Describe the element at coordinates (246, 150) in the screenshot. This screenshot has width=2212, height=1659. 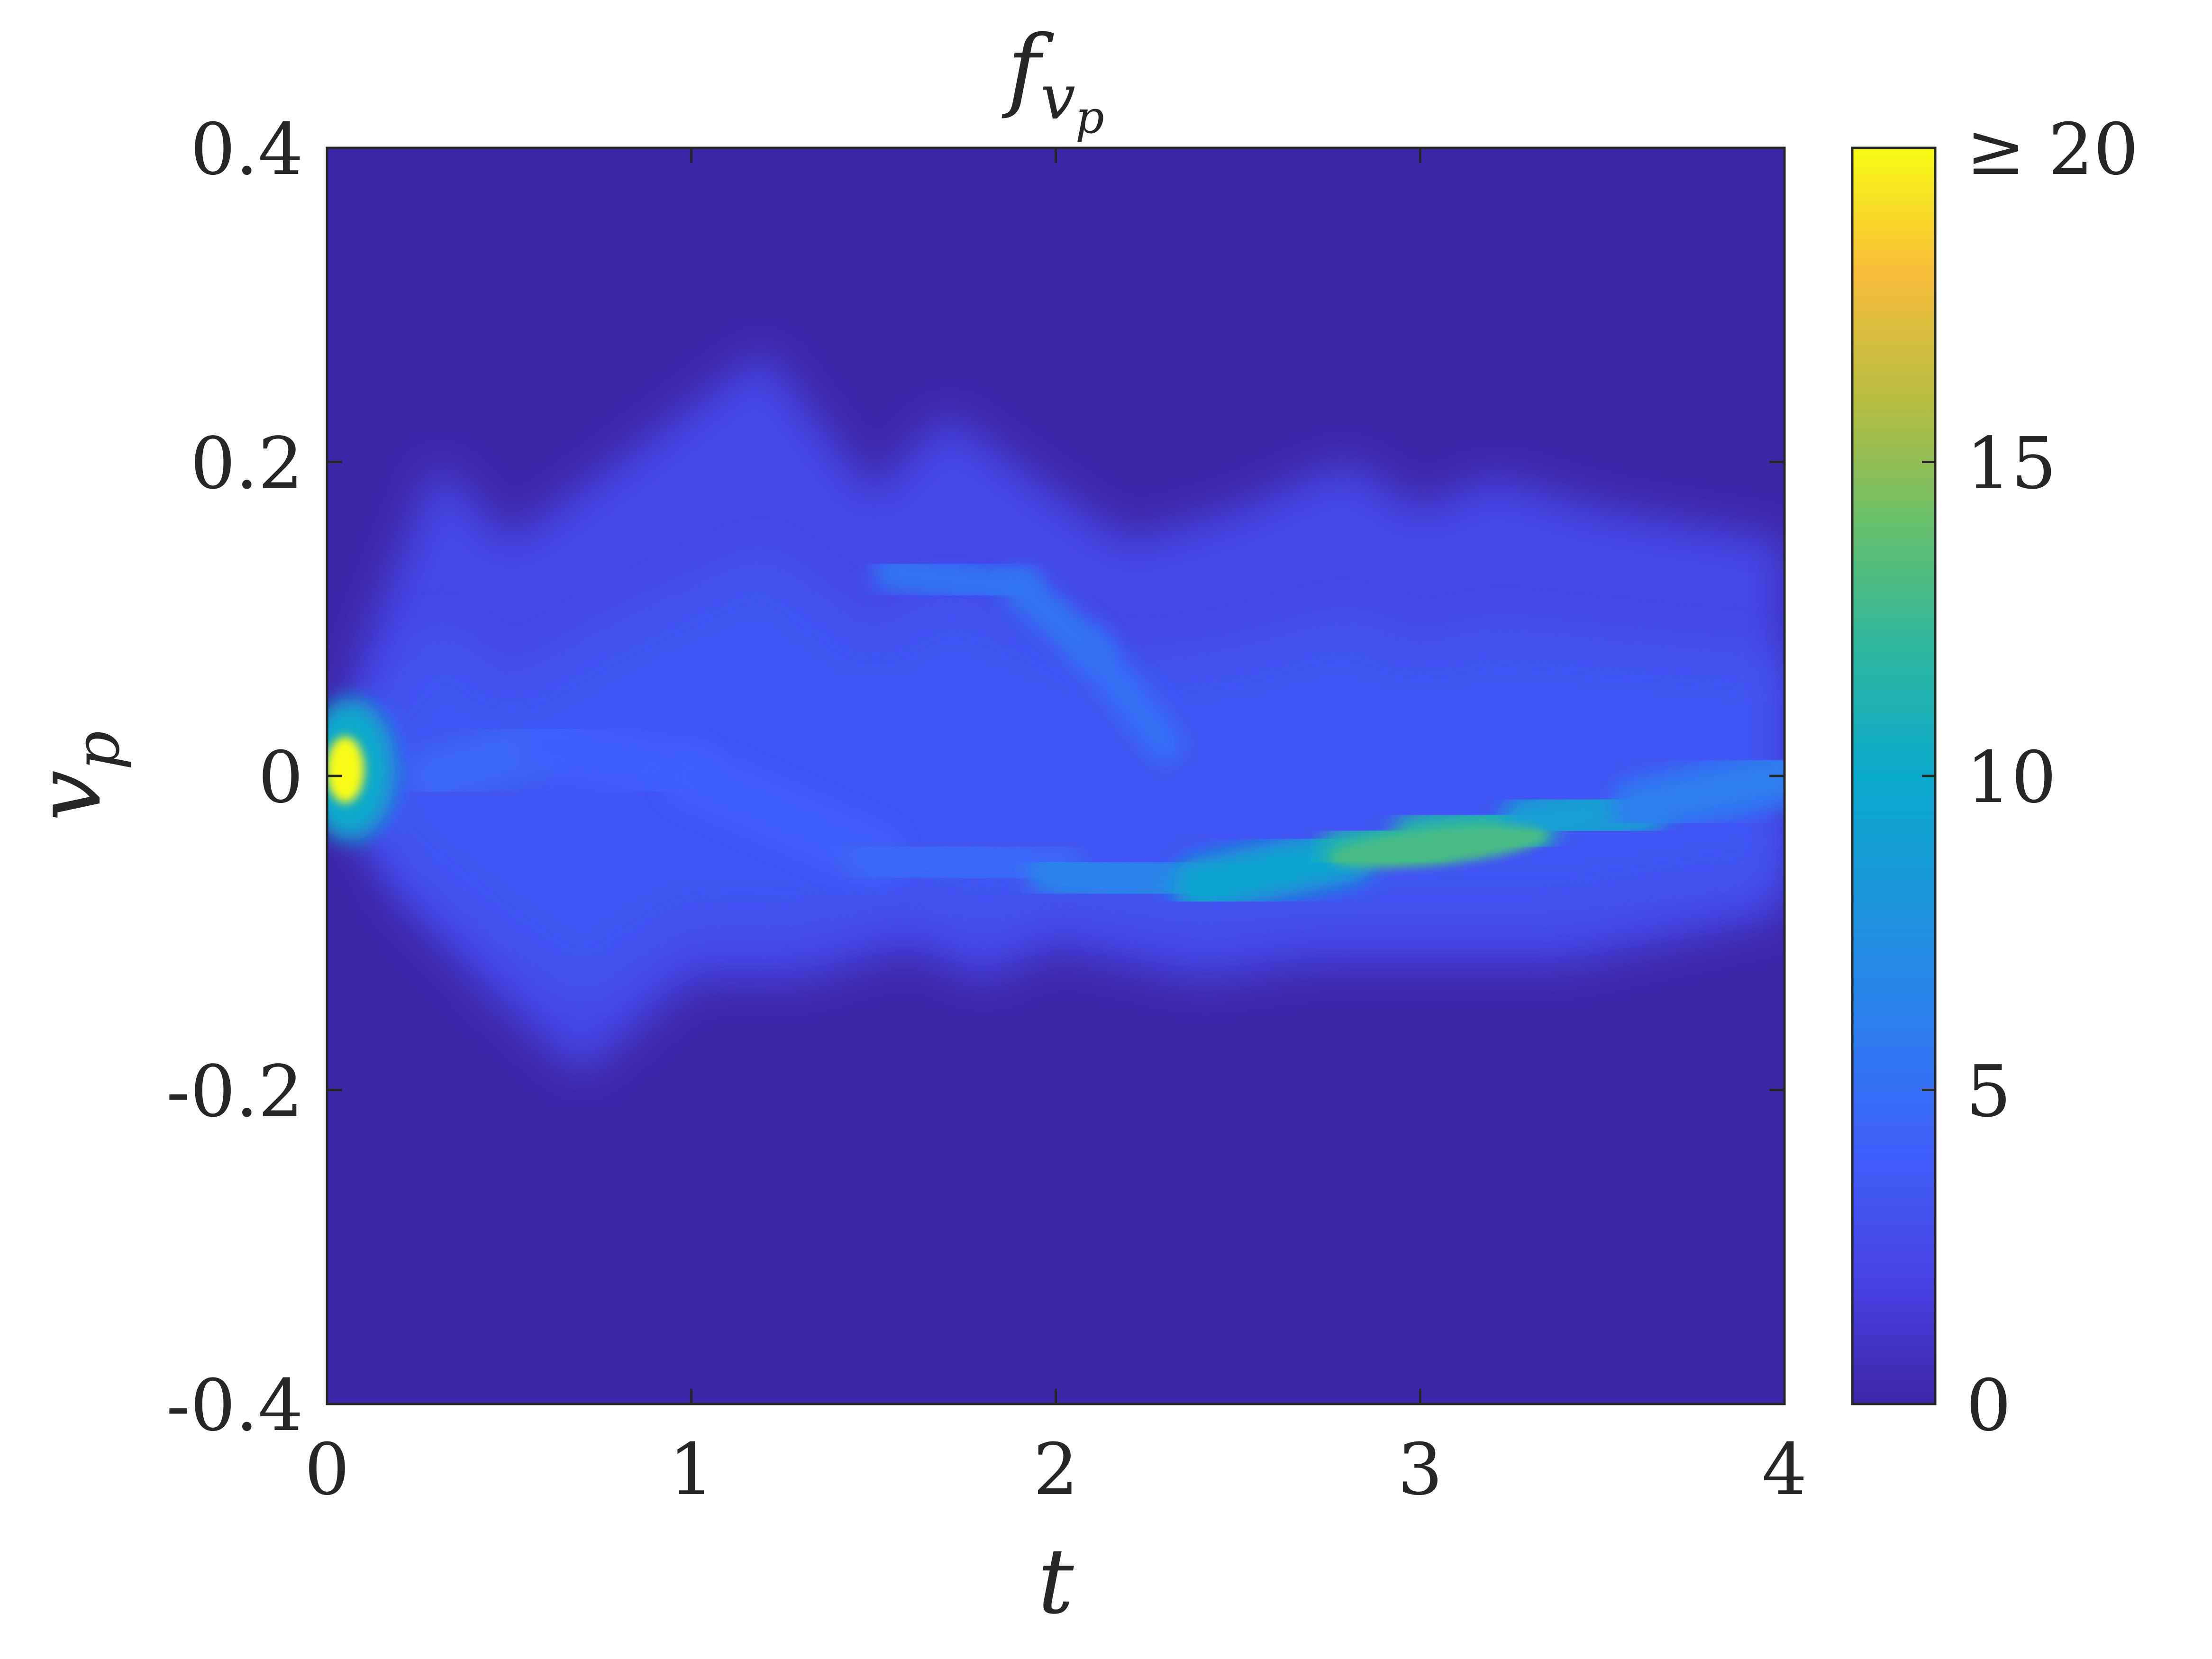
I see `y-tick-label: 0.4` at that location.